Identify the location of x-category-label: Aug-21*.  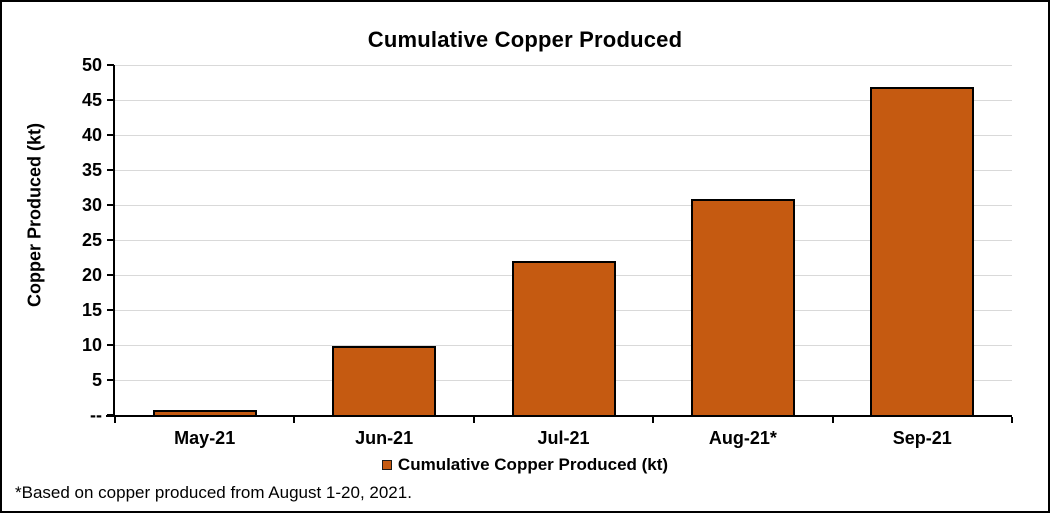
(742, 438).